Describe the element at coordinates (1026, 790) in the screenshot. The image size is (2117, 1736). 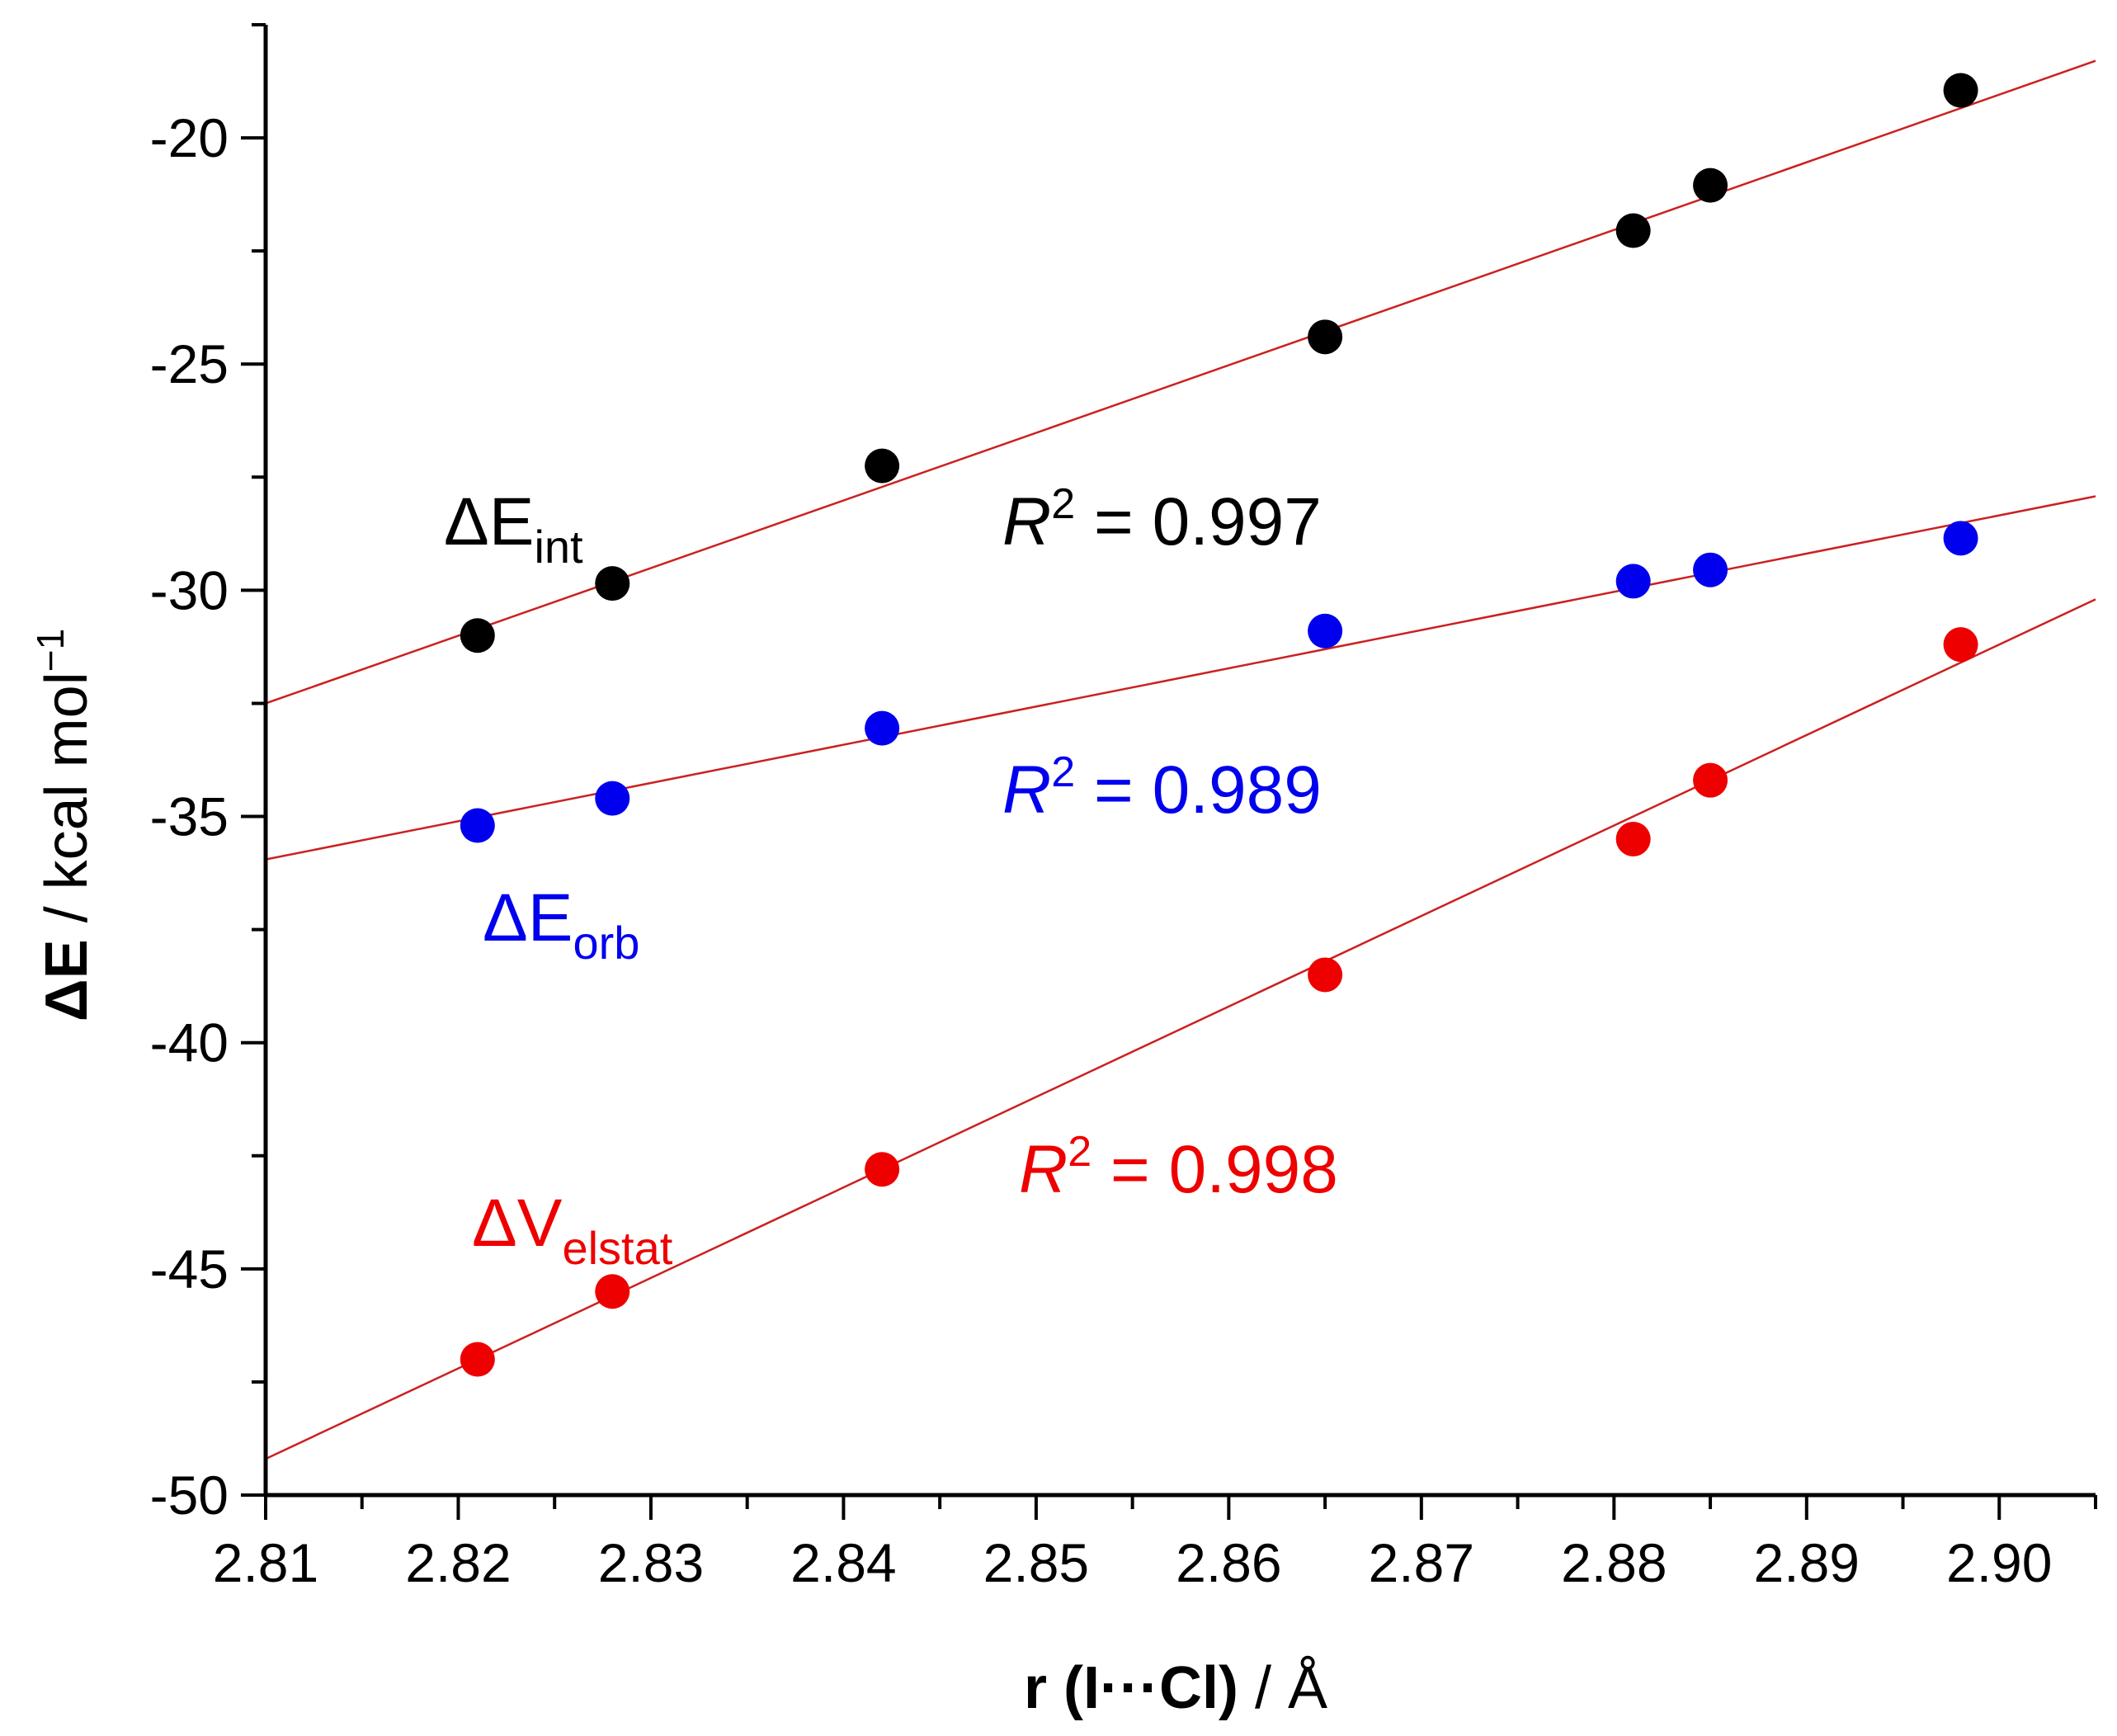
I see `r2-eorb-r: R` at that location.